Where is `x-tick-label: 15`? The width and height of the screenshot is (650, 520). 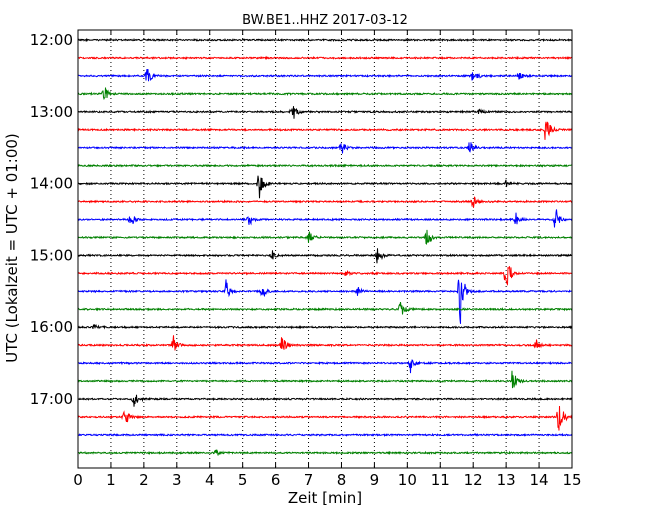 x-tick-label: 15 is located at coordinates (571, 480).